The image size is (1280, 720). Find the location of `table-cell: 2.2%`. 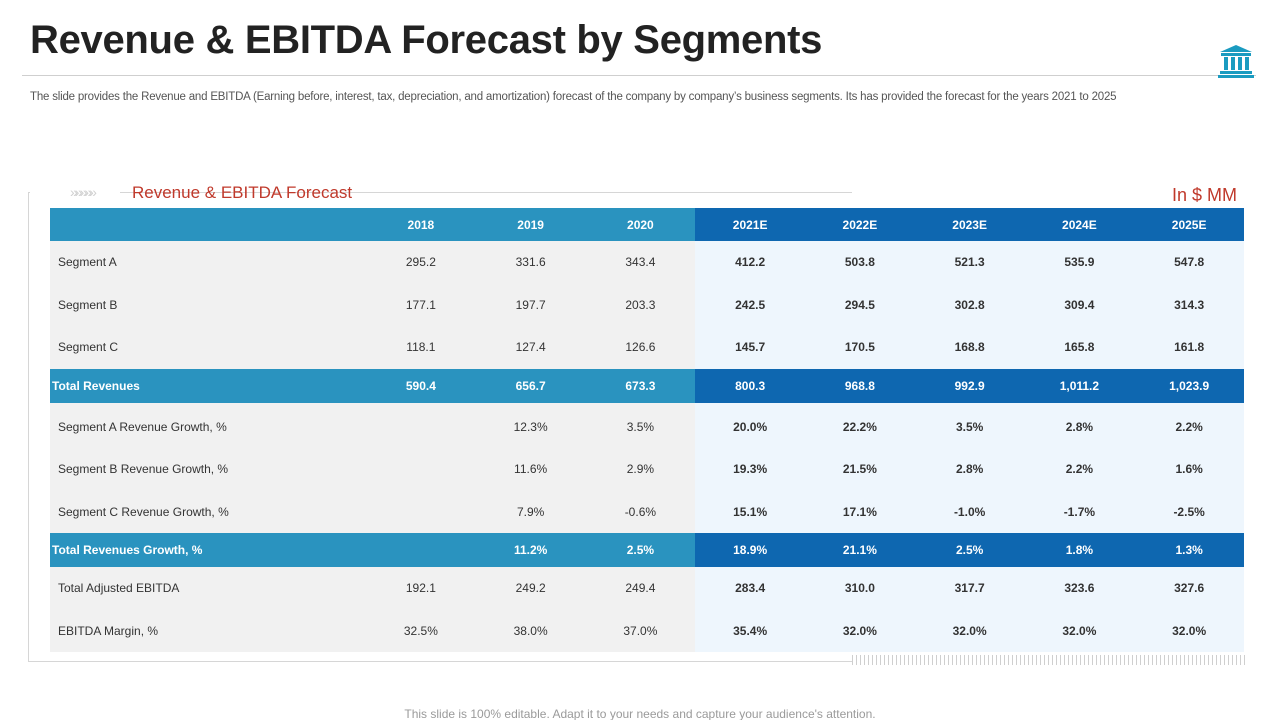

table-cell: 2.2% is located at coordinates (1079, 469).